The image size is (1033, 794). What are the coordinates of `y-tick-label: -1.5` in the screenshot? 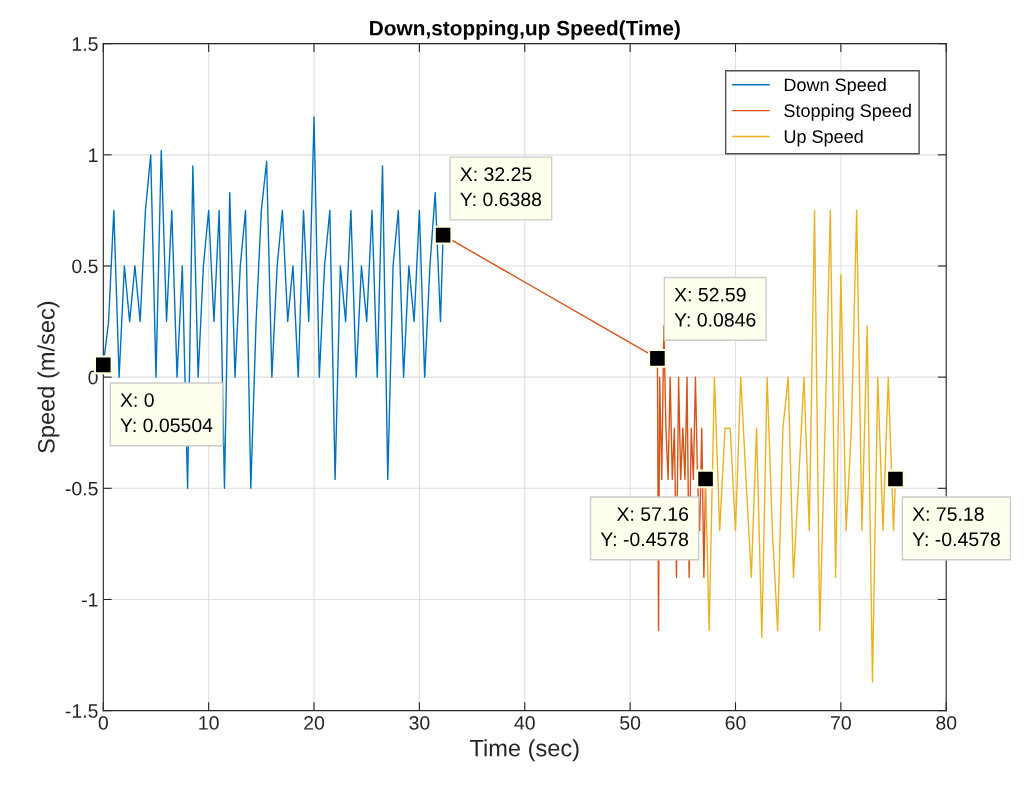 It's located at (81, 711).